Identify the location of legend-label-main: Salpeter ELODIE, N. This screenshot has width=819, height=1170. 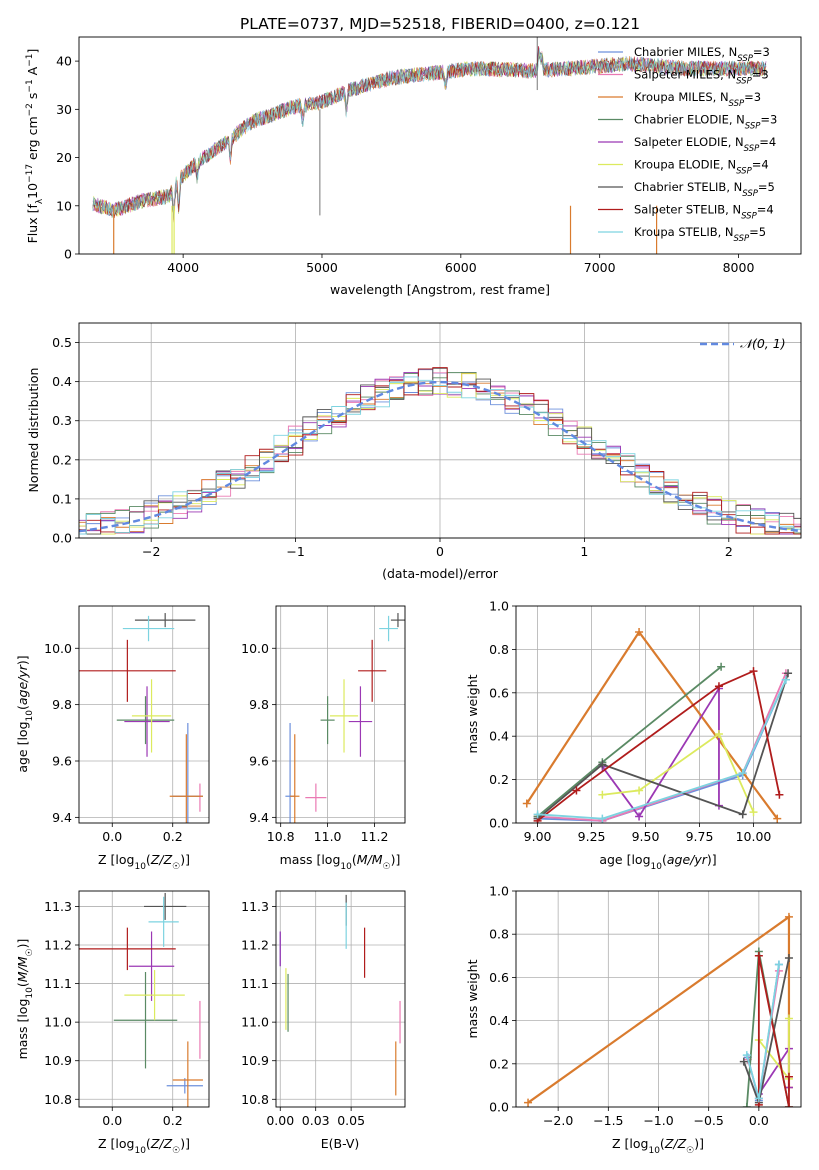
(689, 142).